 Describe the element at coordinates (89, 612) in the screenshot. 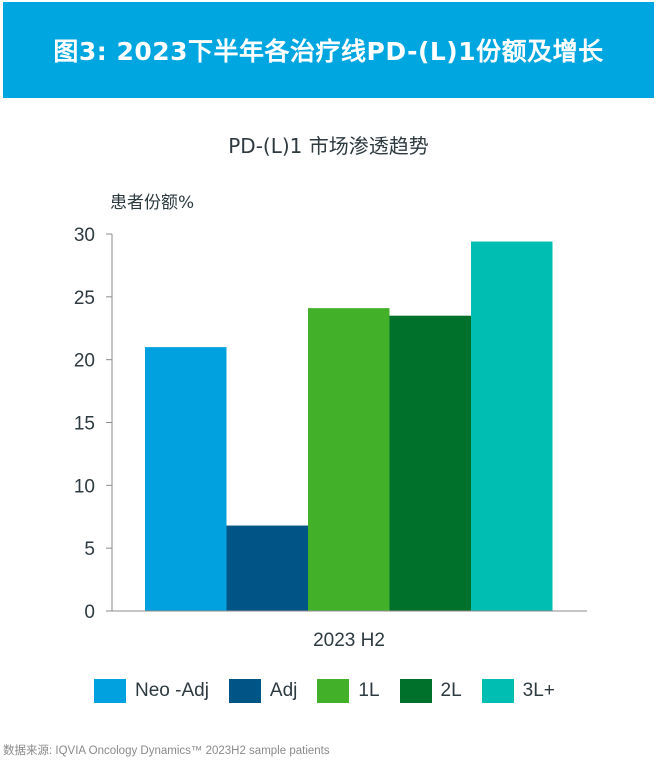

I see `y-tick-label: 0` at that location.